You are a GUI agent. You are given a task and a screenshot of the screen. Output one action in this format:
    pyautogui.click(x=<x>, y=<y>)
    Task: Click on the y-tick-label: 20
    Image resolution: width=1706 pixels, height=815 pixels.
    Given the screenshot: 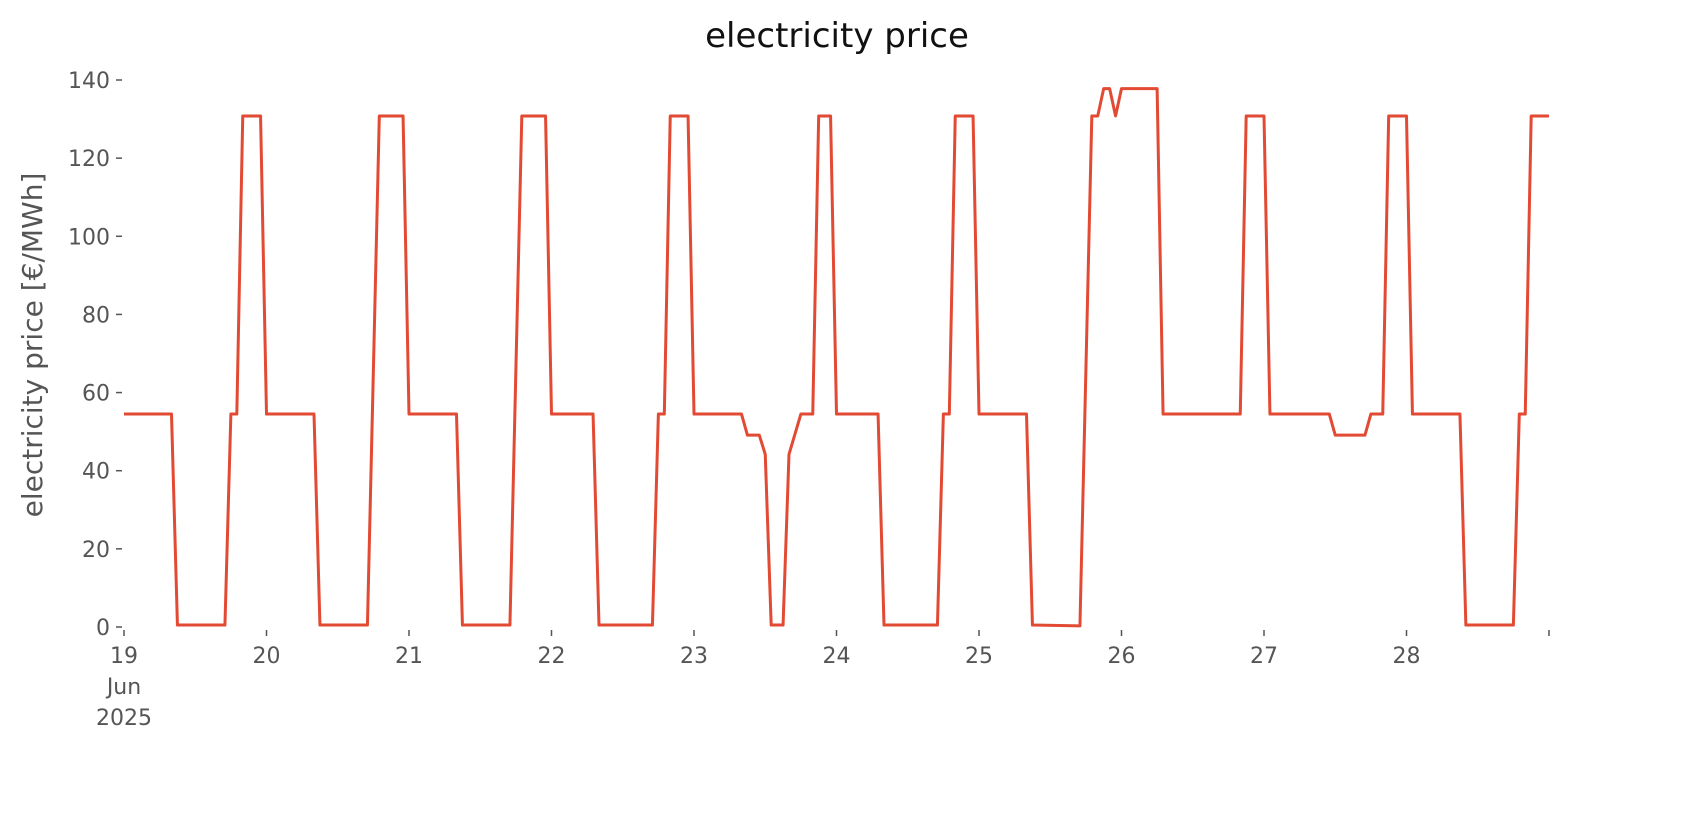 What is the action you would take?
    pyautogui.click(x=96, y=550)
    